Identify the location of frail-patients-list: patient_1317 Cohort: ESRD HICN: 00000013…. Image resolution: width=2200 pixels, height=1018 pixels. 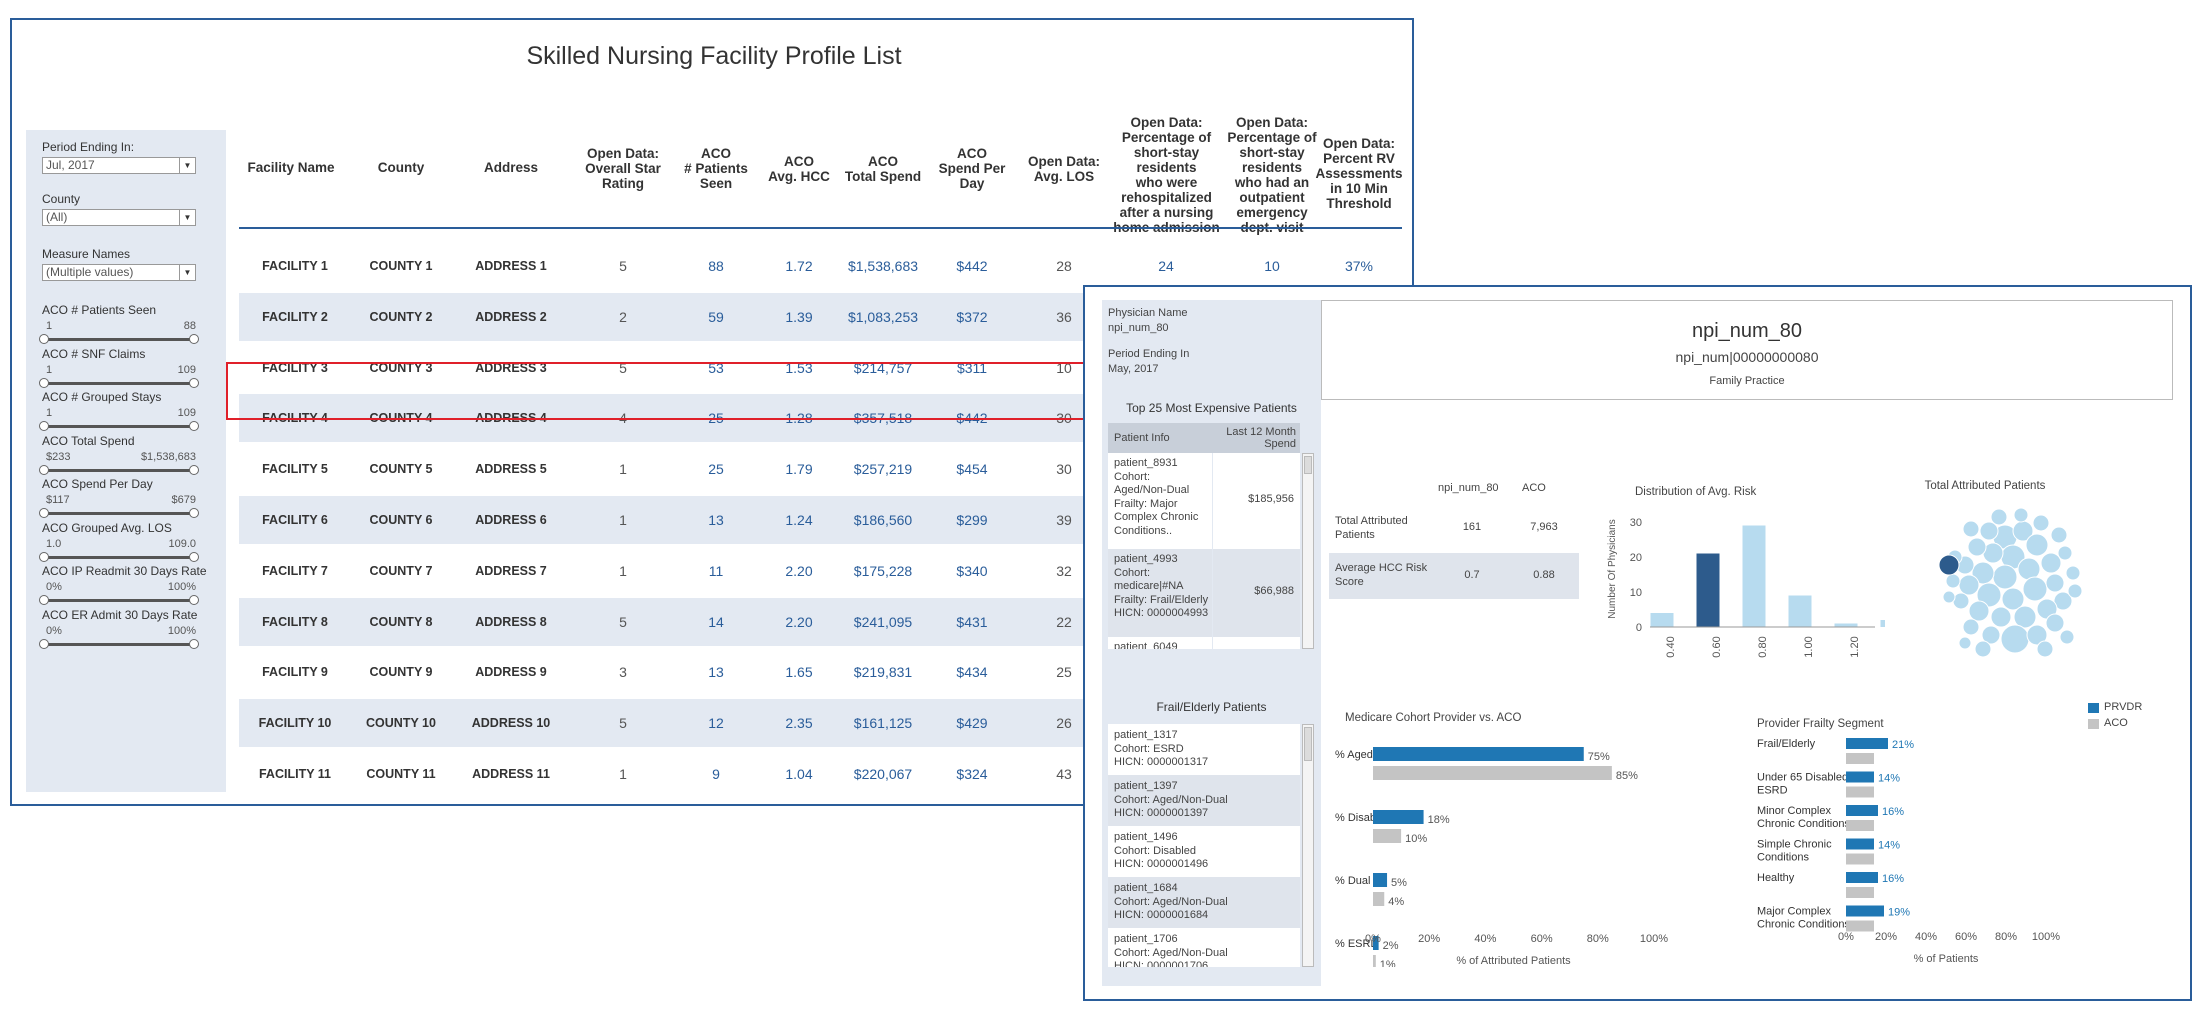
(1204, 845).